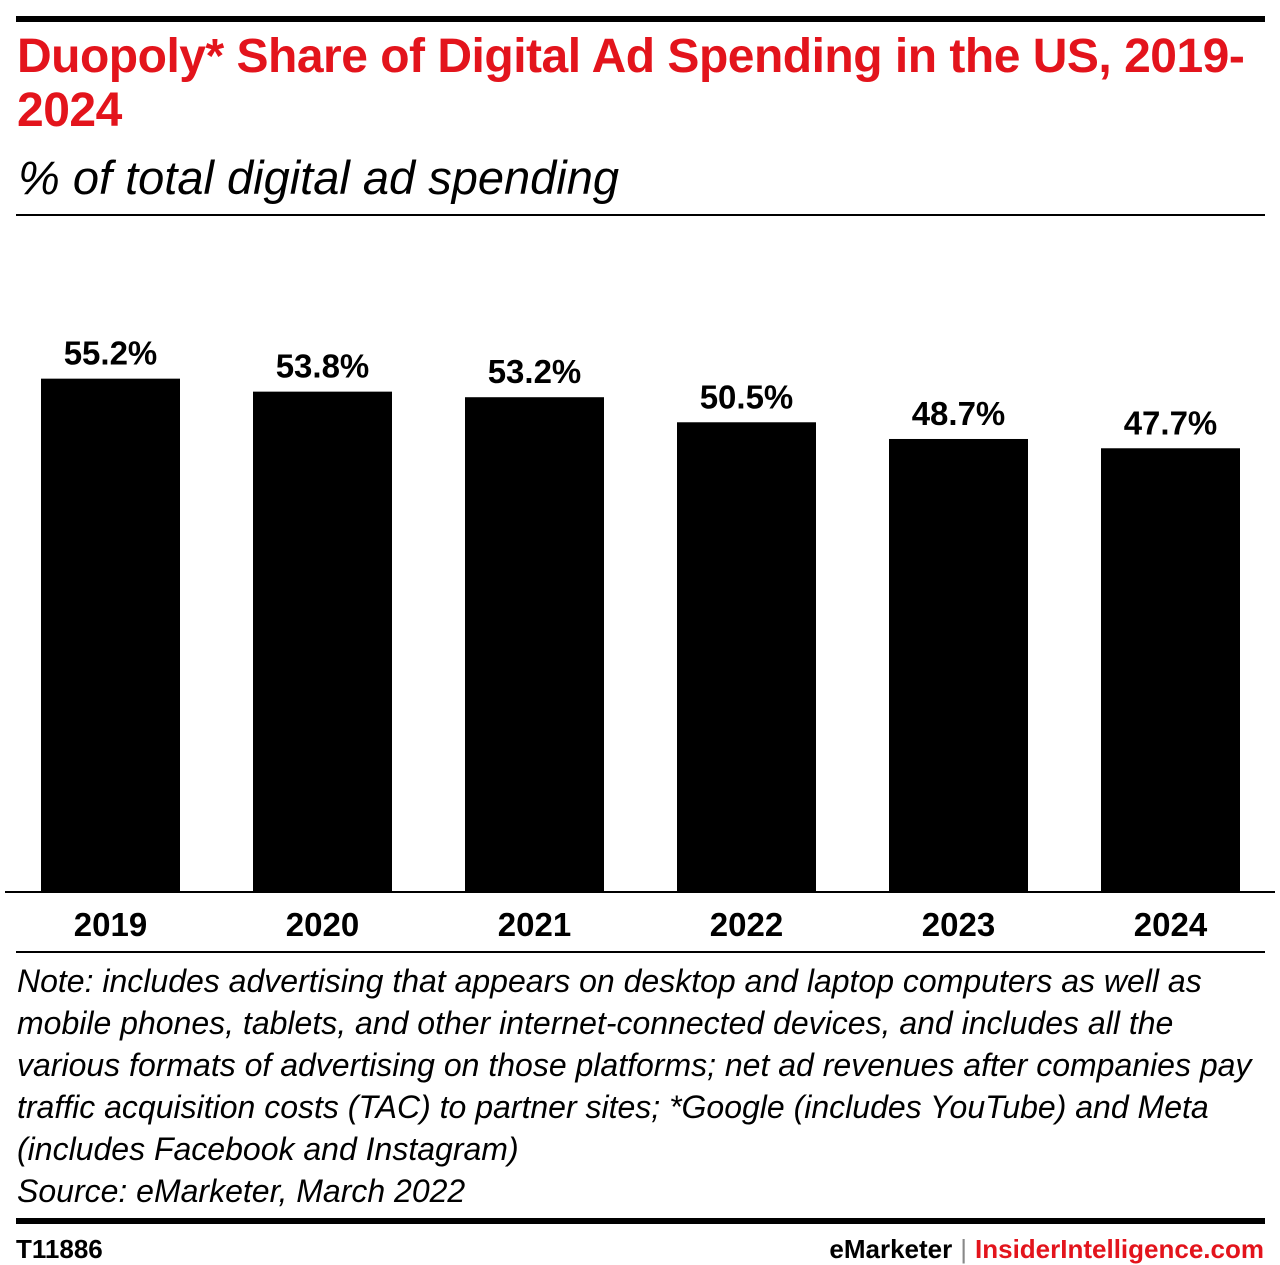  I want to click on chart-subtitle: % of total digital ad spending, so click(318, 177).